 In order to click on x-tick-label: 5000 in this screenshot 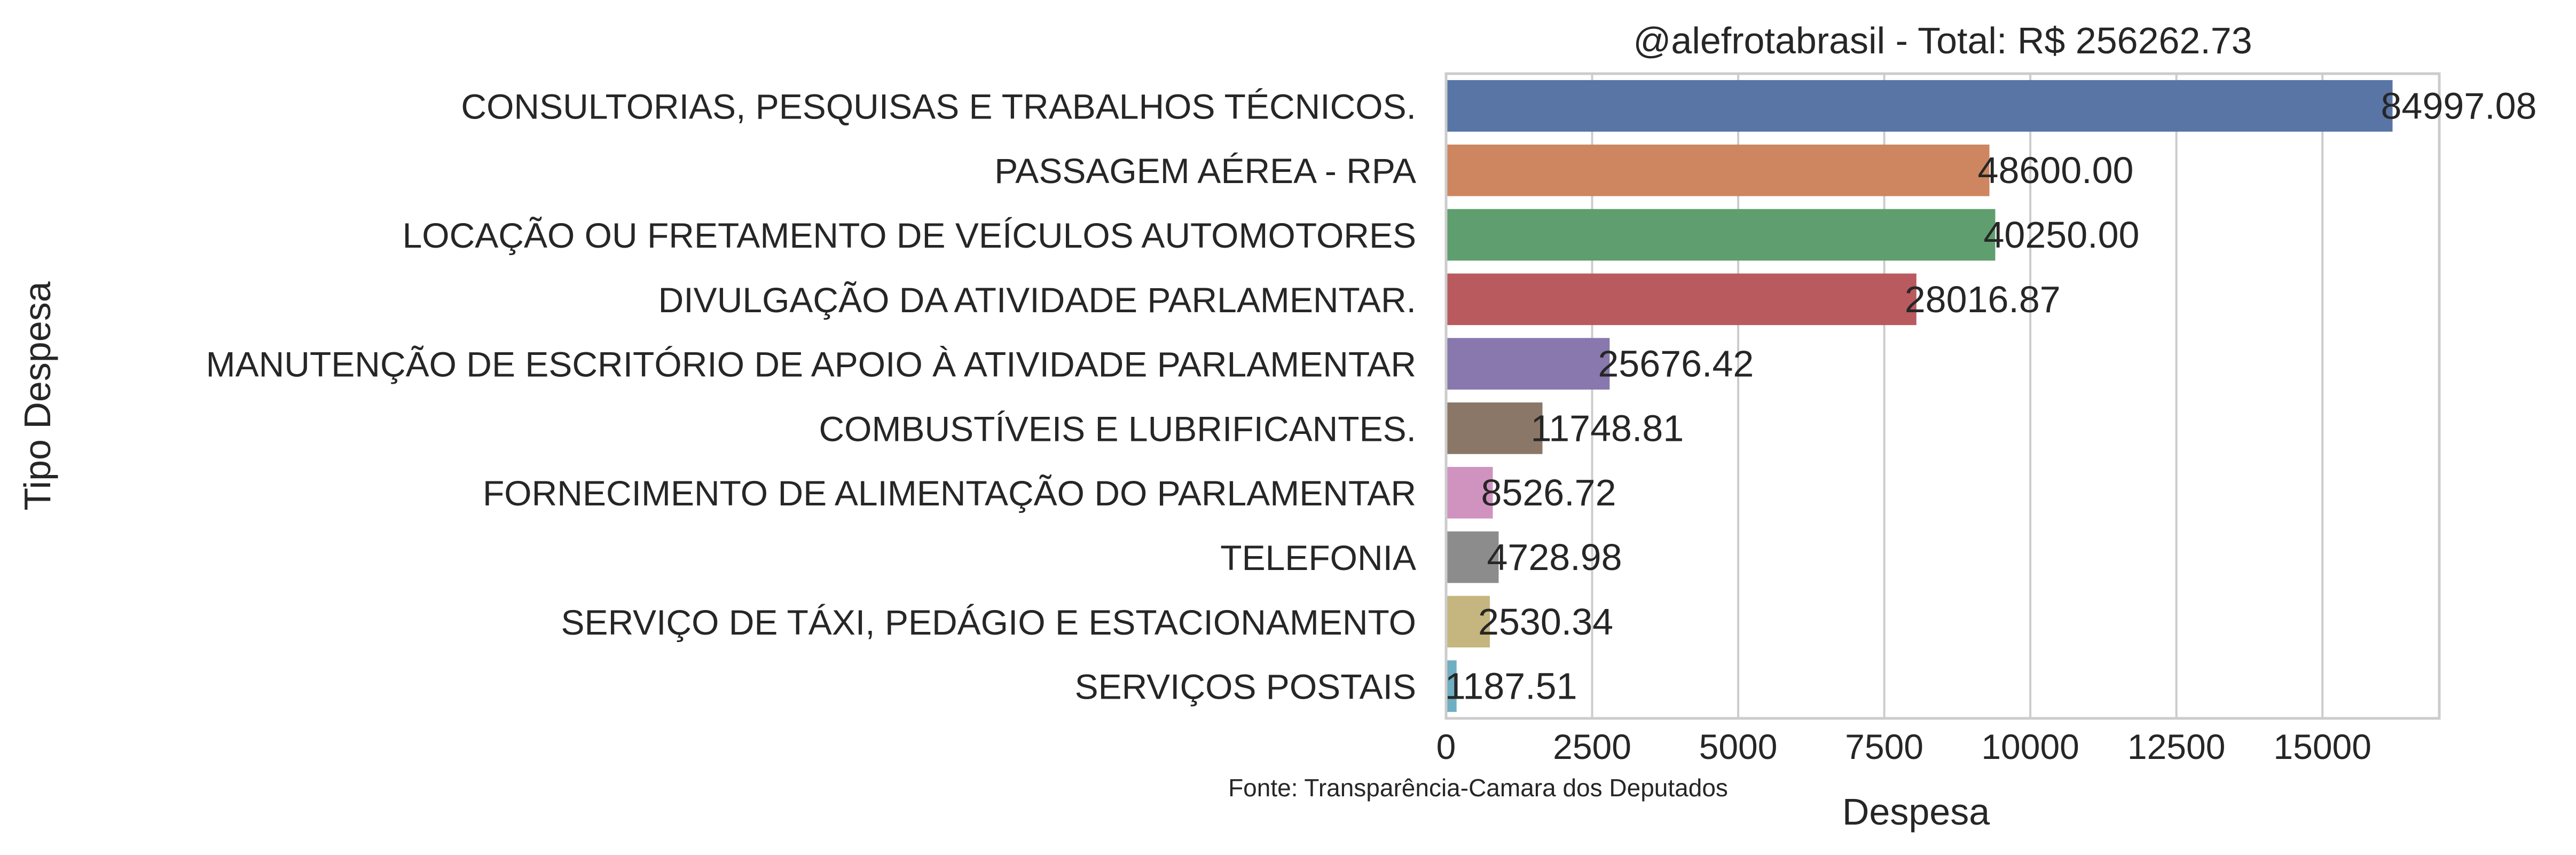, I will do `click(1739, 746)`.